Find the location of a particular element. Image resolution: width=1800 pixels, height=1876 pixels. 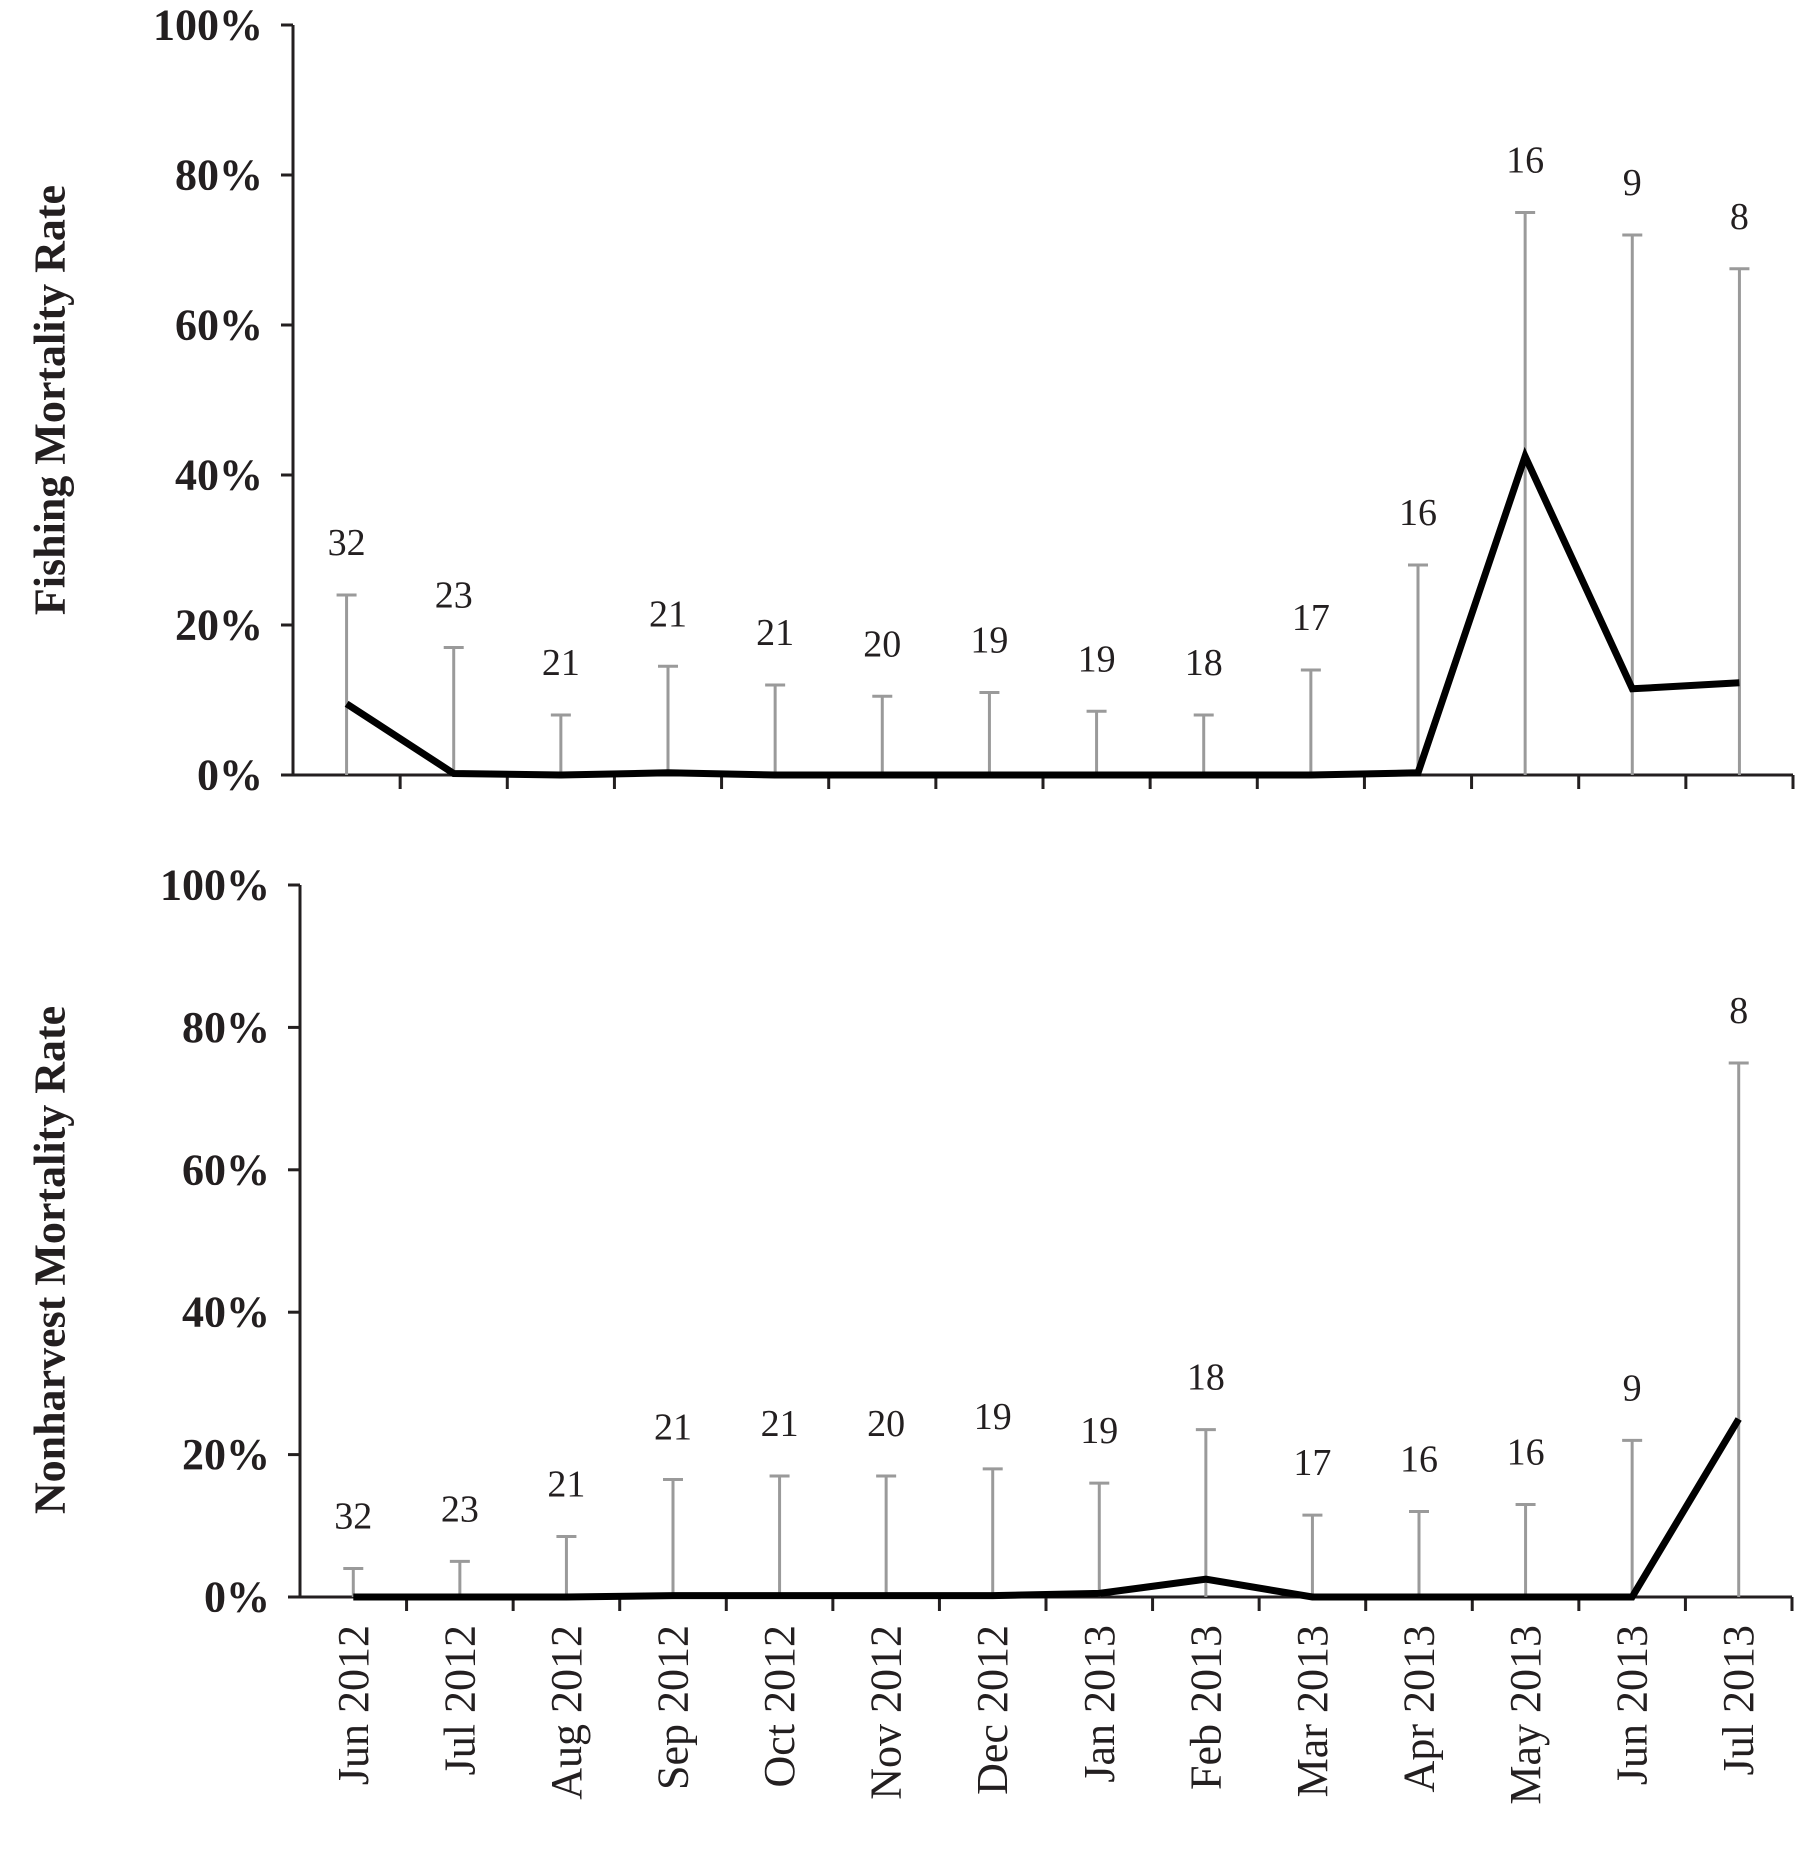

fishing-sample-size-label: 23 is located at coordinates (454, 596).